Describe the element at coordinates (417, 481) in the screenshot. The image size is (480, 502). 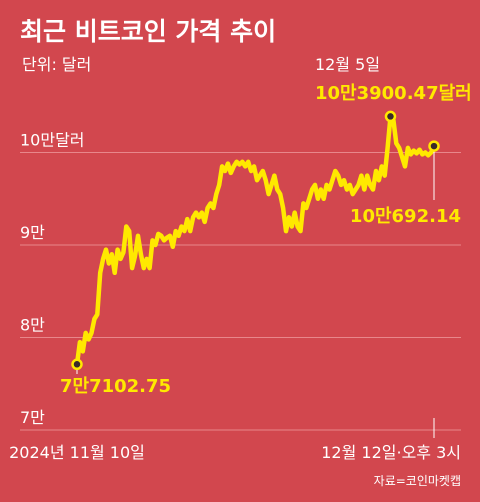
I see `source-label: 자료=코인마켓캡` at that location.